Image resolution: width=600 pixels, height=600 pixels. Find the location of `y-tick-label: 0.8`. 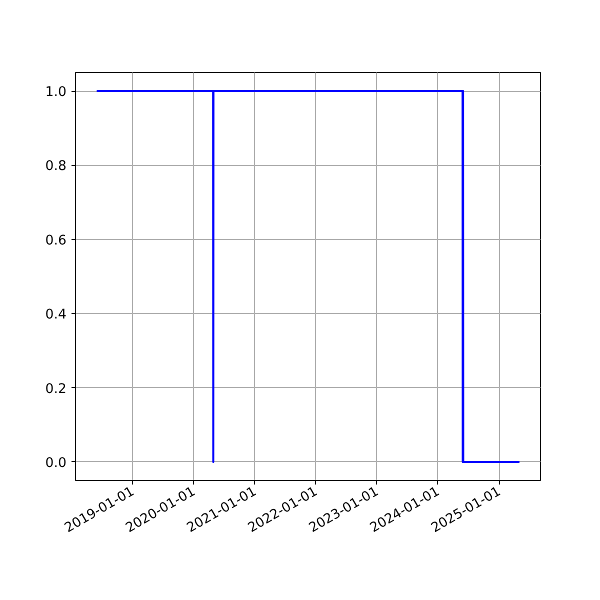

y-tick-label: 0.8 is located at coordinates (56, 166).